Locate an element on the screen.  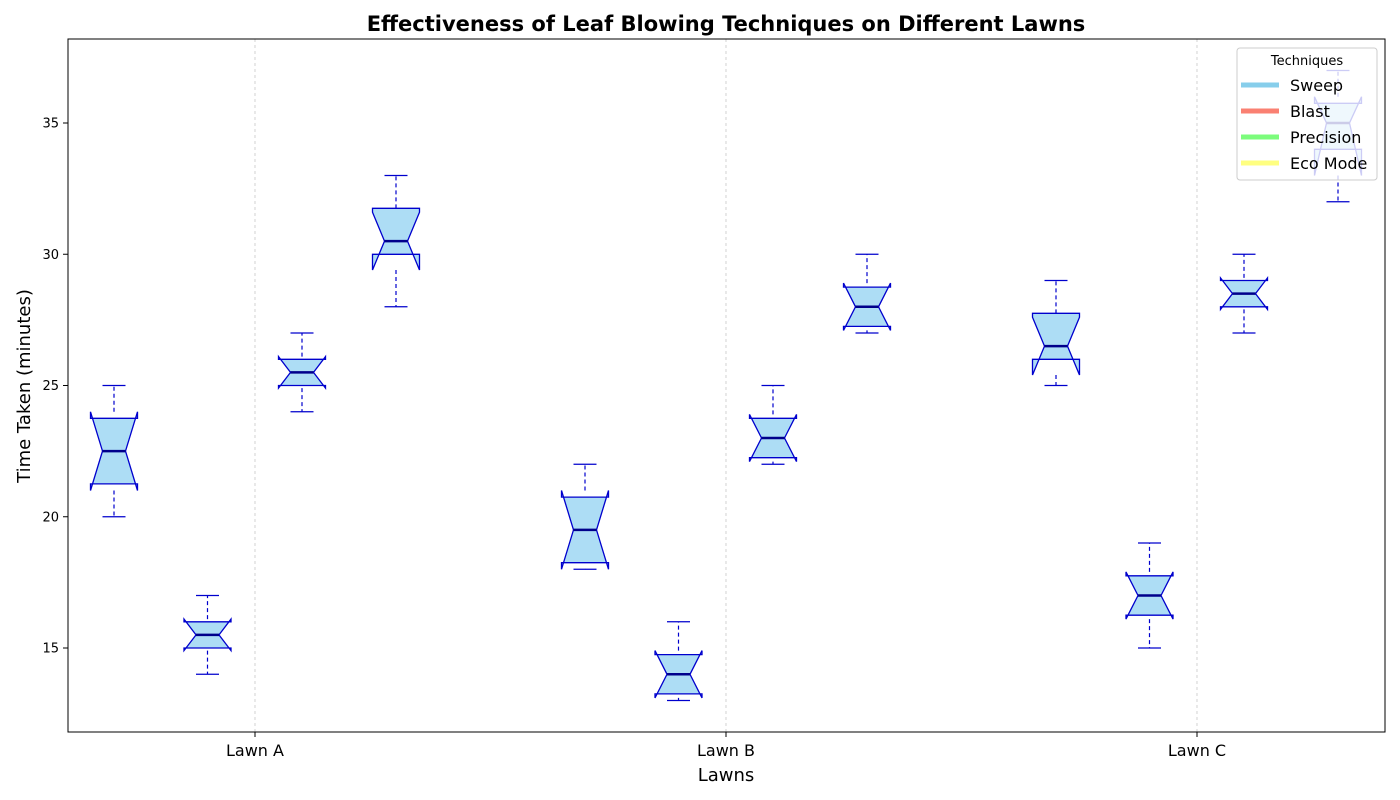
legend-label: Eco Mode is located at coordinates (1328, 163).